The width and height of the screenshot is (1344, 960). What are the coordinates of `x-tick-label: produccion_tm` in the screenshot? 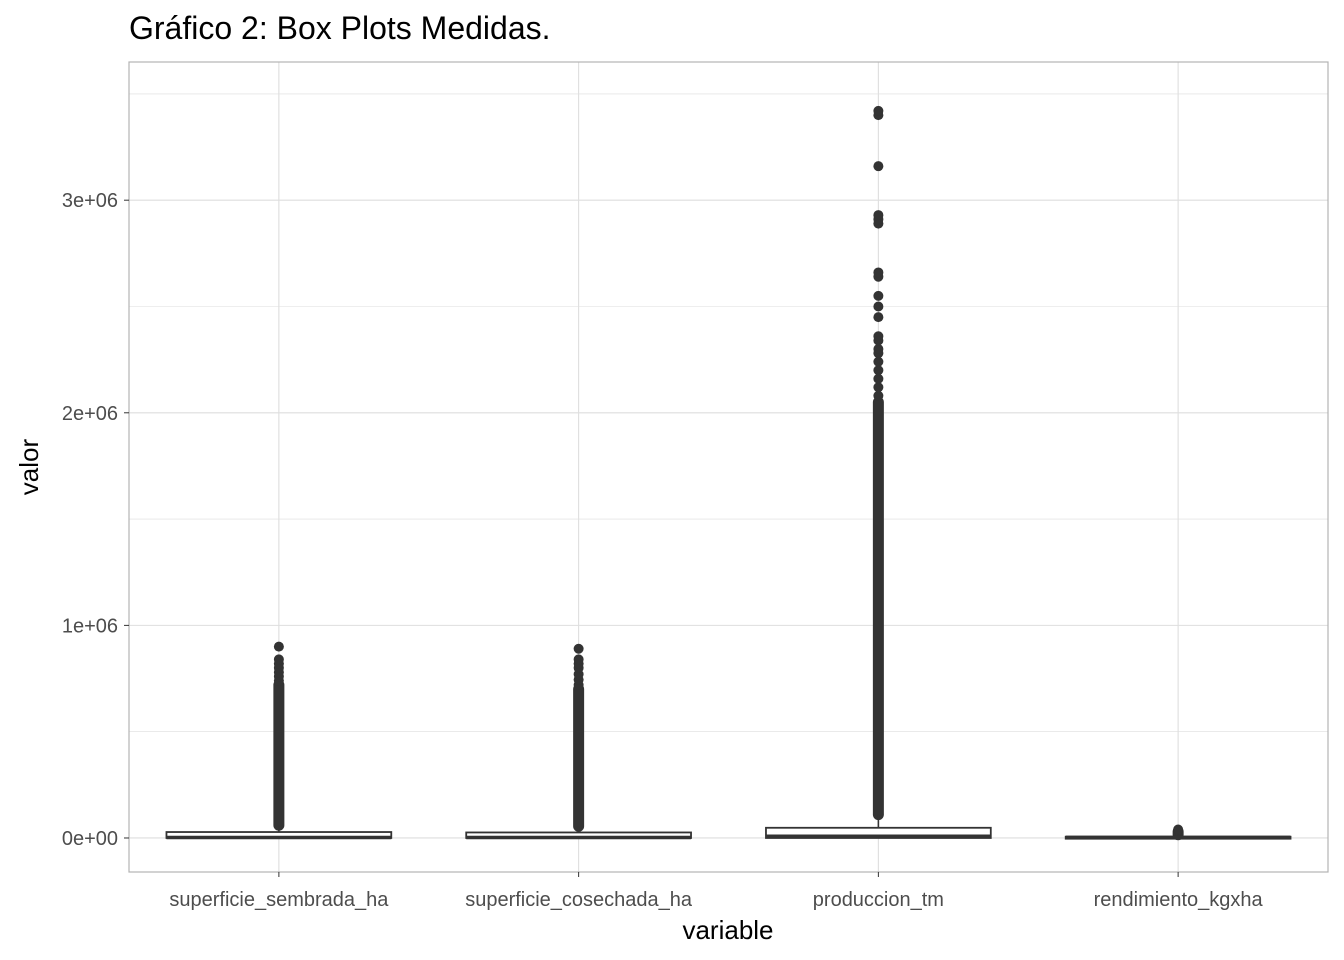 It's located at (878, 900).